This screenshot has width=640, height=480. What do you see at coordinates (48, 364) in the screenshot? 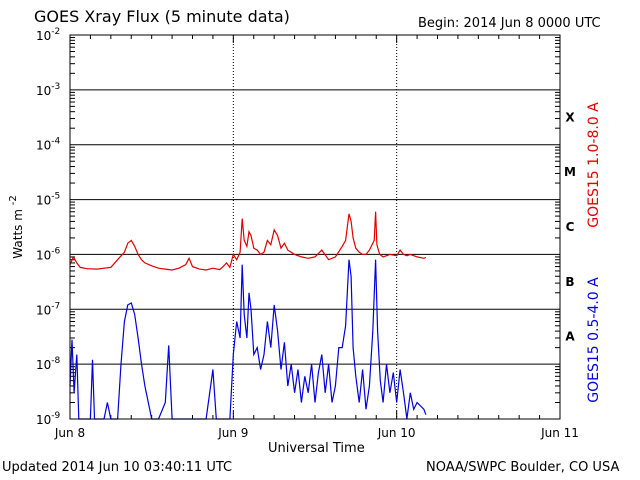
I see `y-tick-label: 10⁻⁸` at bounding box center [48, 364].